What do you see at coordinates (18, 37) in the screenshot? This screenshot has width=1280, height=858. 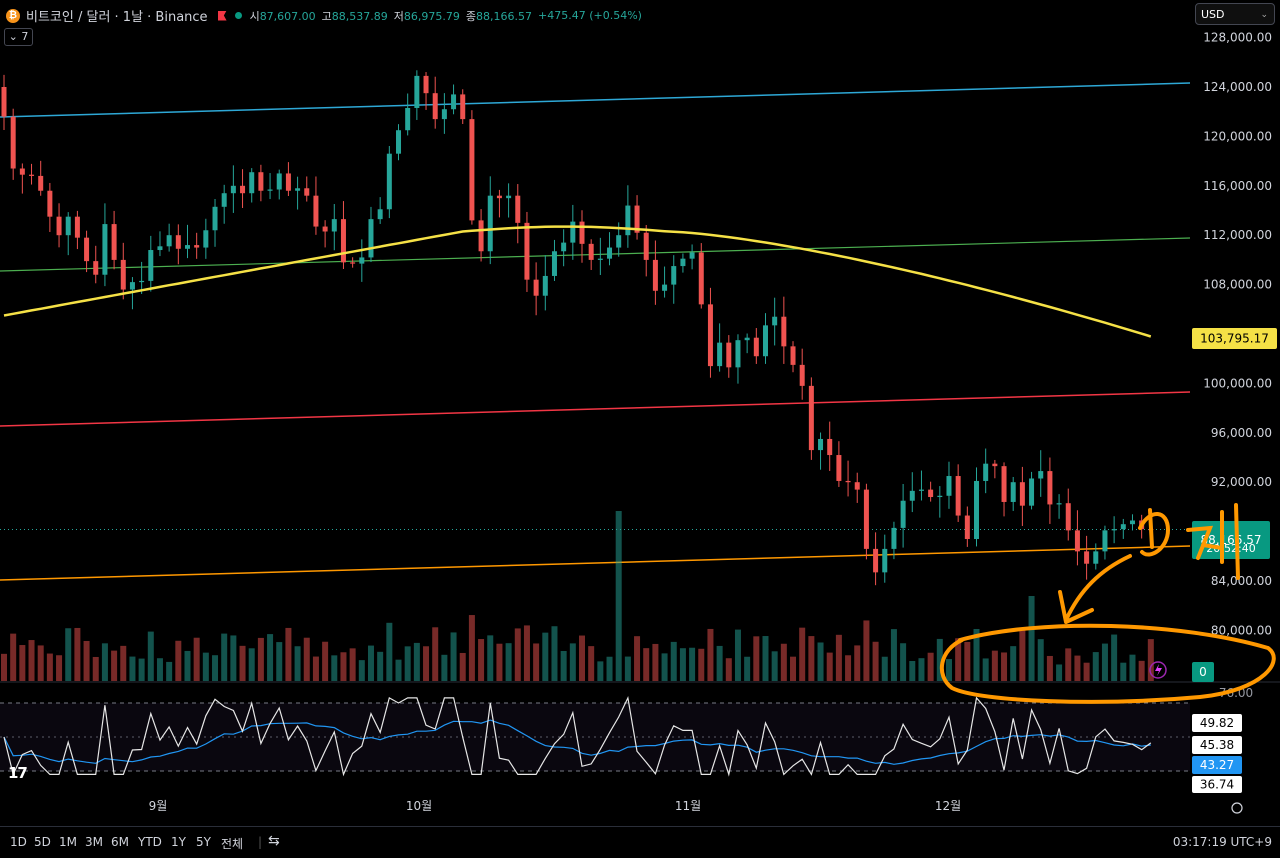 I see `collapse-indicators-button: ⌄ 7` at bounding box center [18, 37].